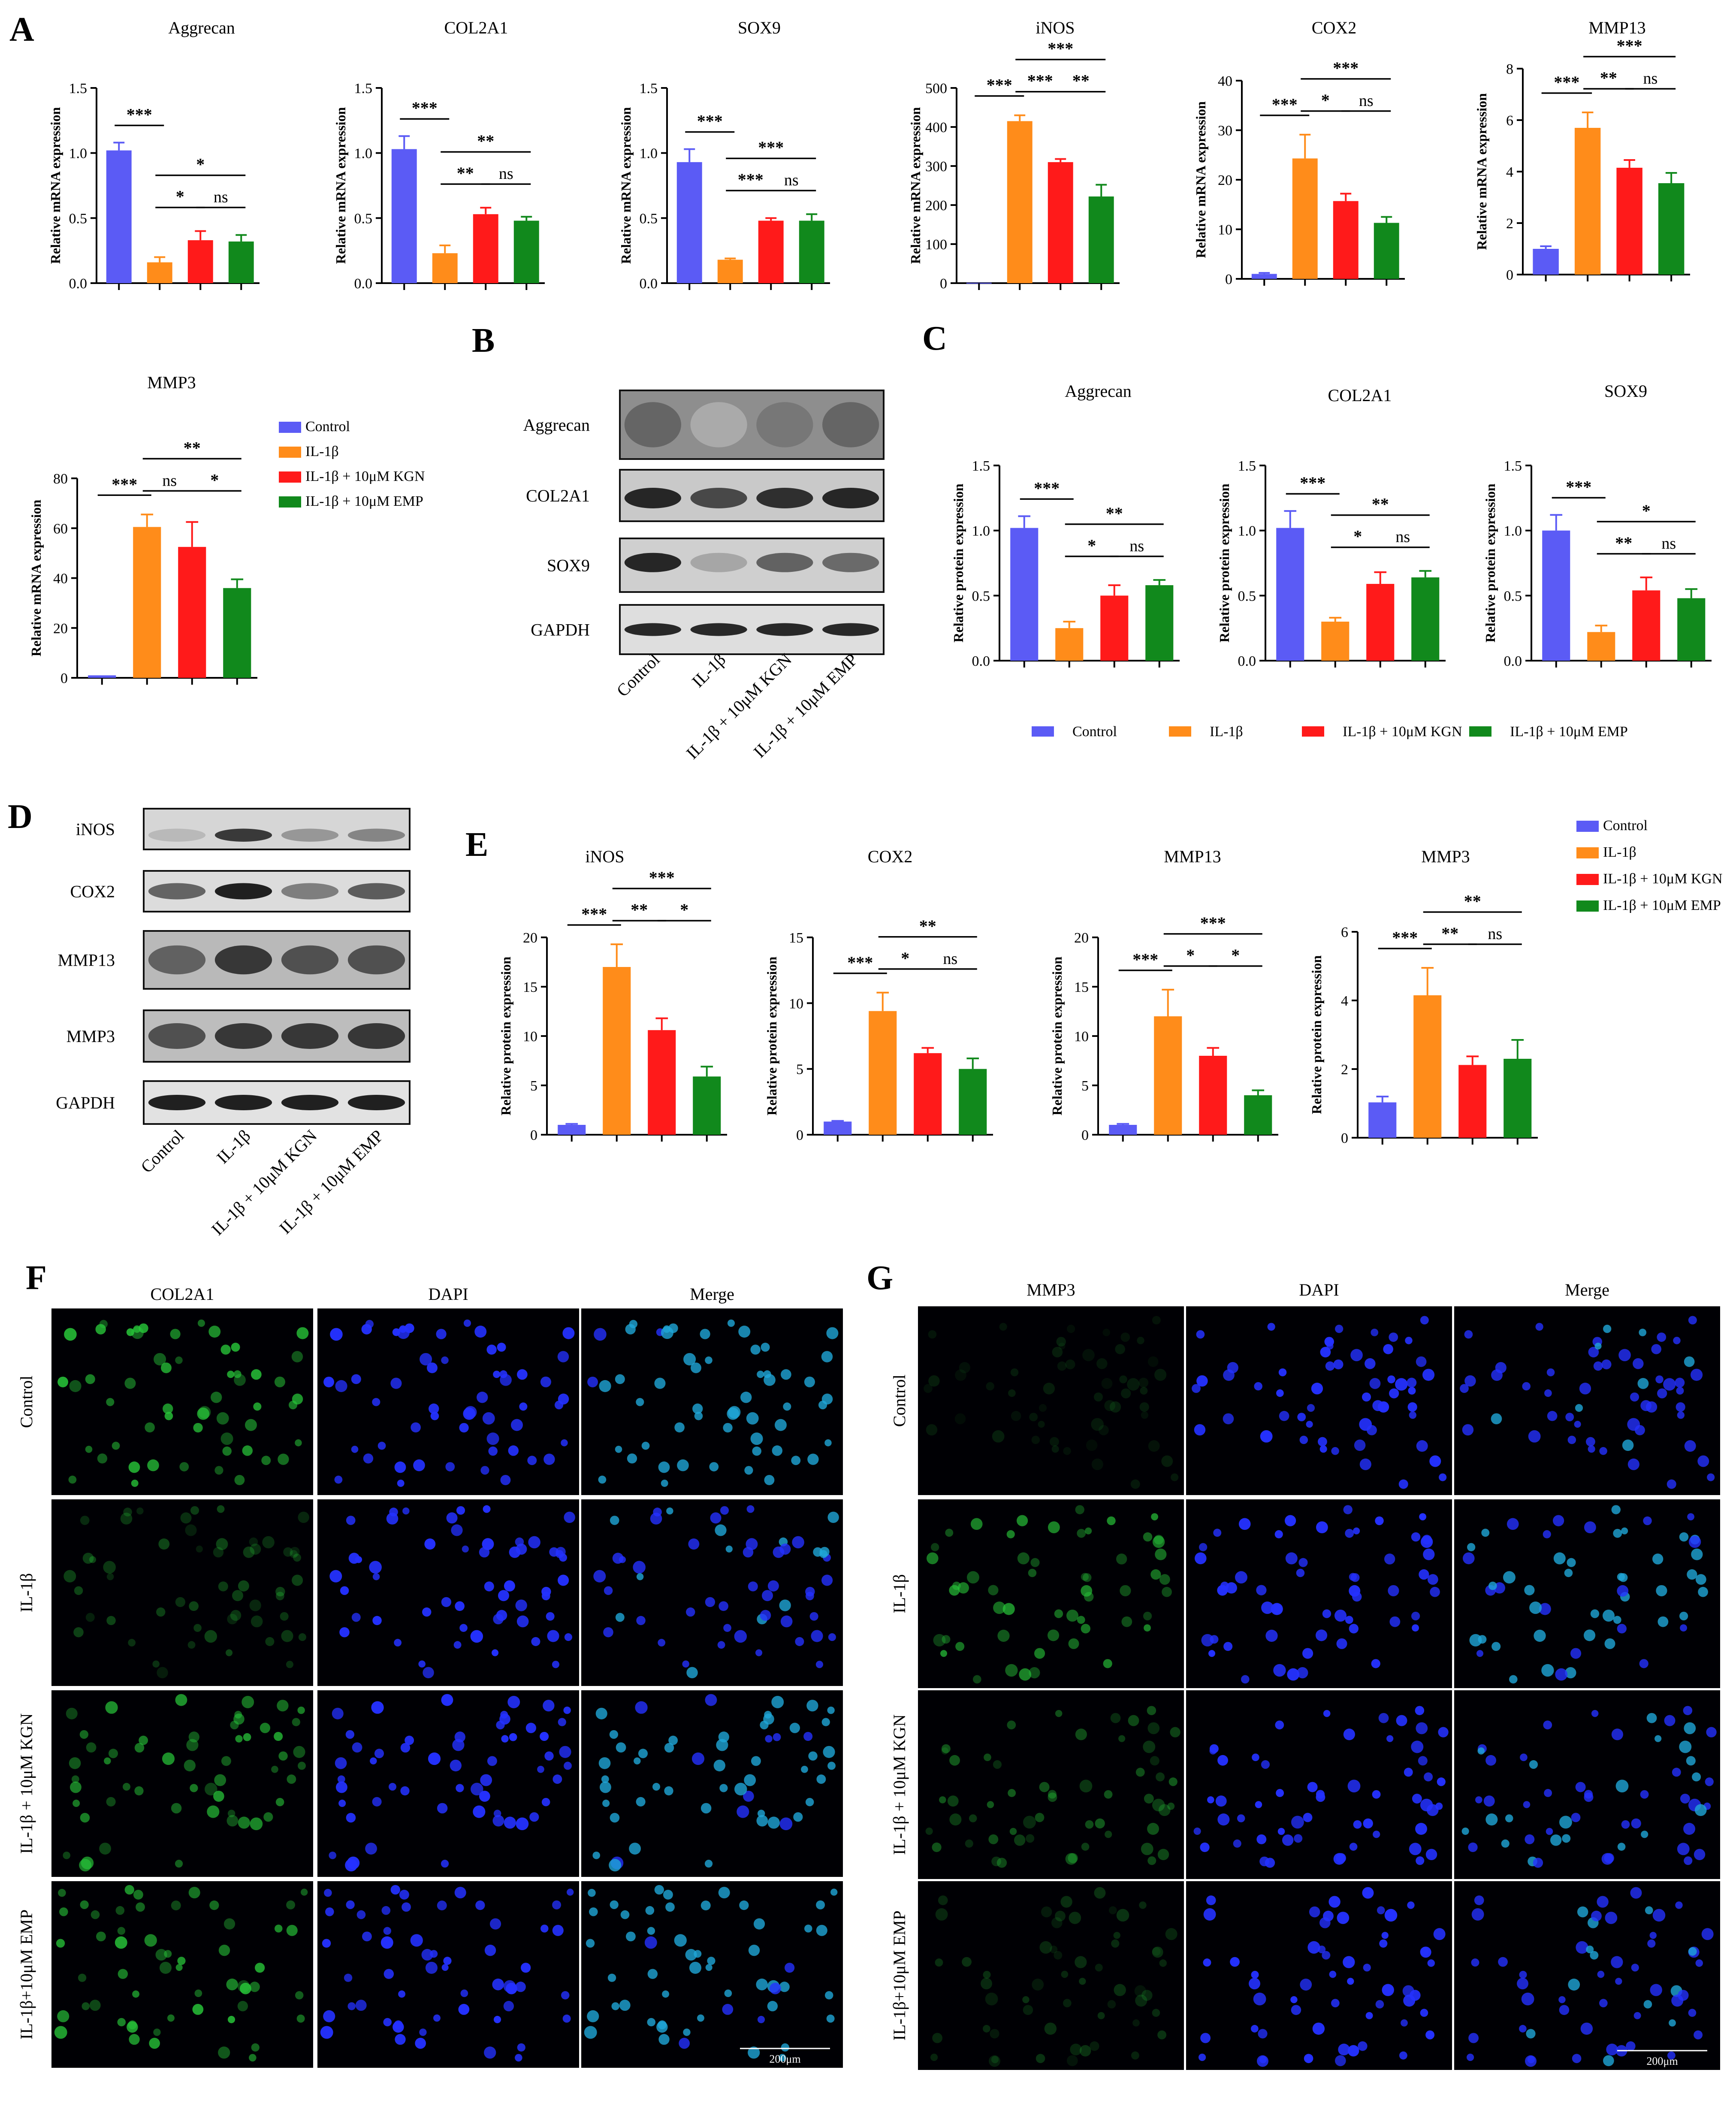  I want to click on legend-a-label: Control, so click(327, 427).